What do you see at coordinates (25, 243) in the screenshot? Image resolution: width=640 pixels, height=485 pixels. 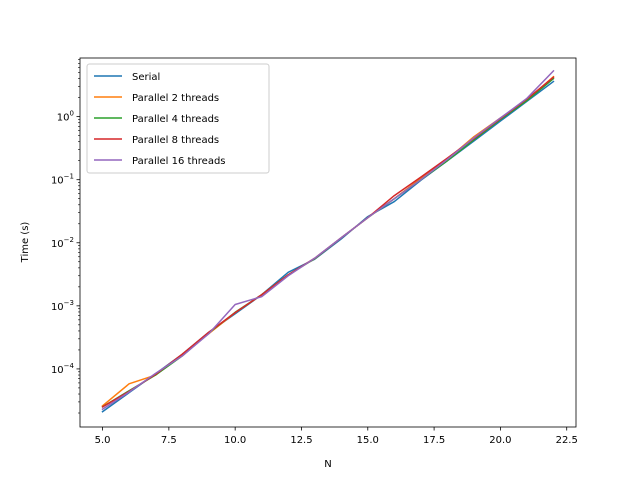 I see `y-axis-label: Time (s)` at bounding box center [25, 243].